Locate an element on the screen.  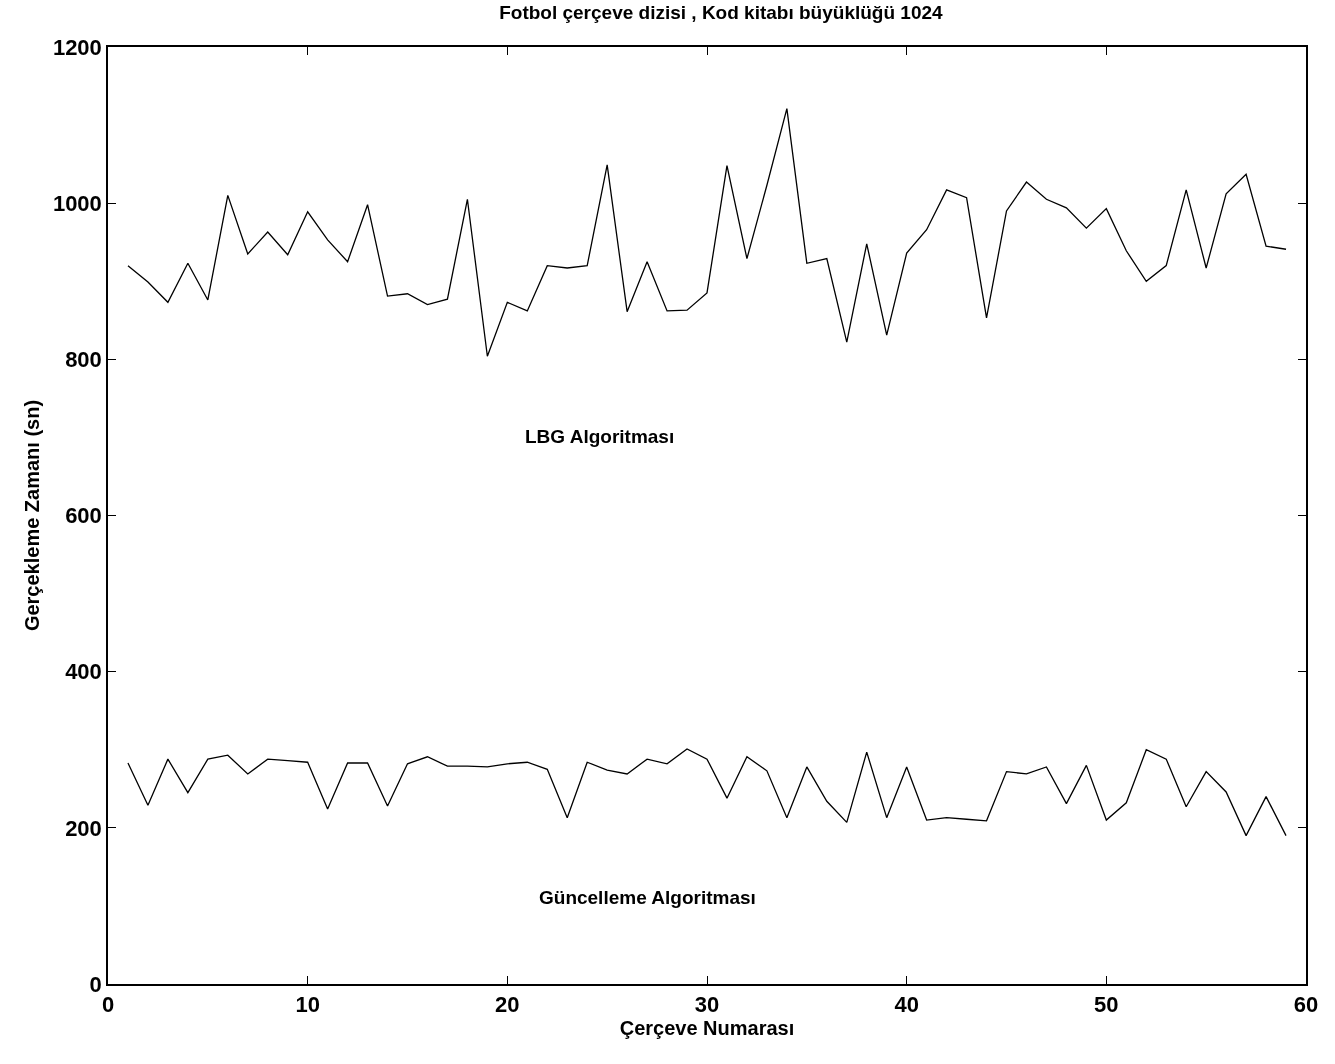
x-axis-title: Çerçeve Numarası is located at coordinates (707, 1028).